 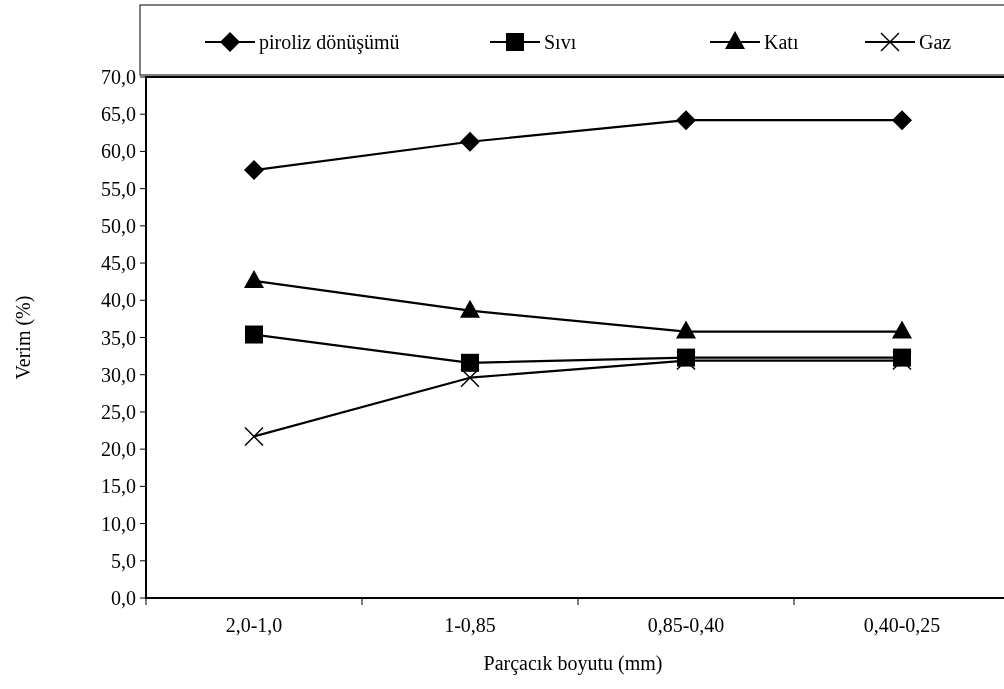 What do you see at coordinates (470, 625) in the screenshot?
I see `x-tick-label: 1-0,85` at bounding box center [470, 625].